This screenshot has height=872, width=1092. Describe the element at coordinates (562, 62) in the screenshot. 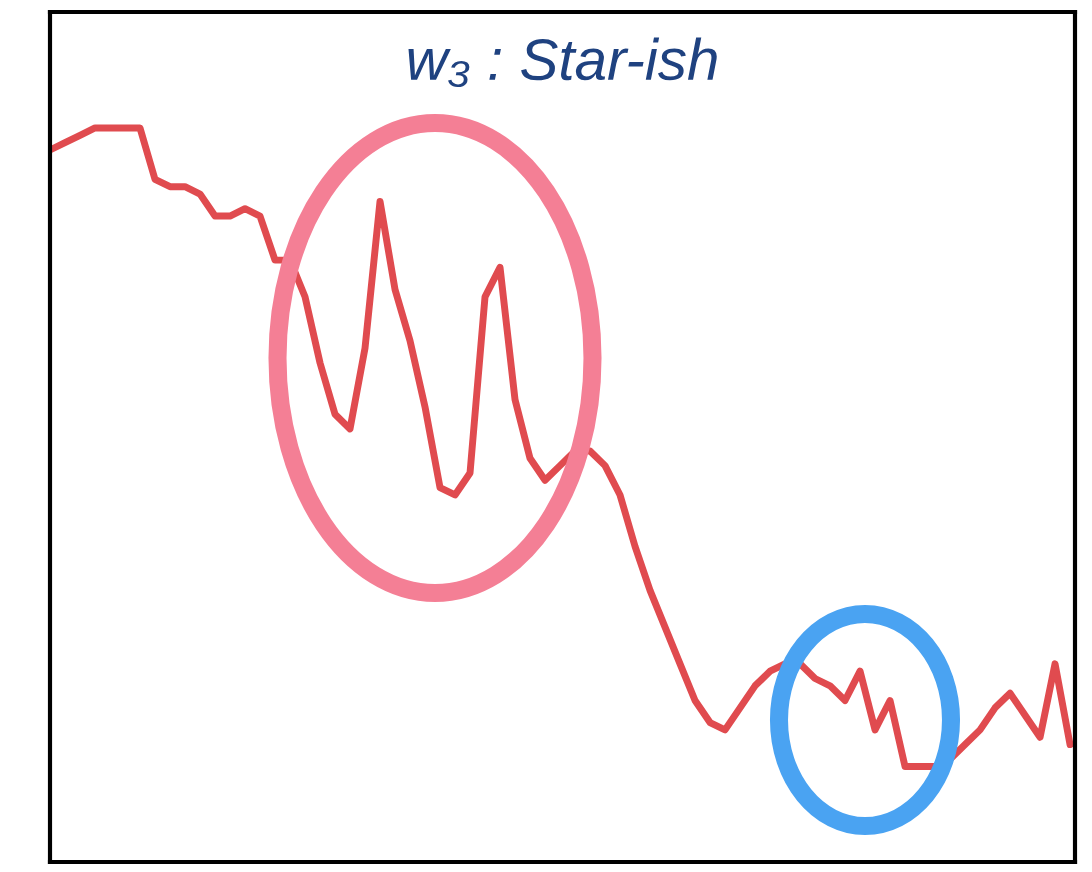

I see `chart-title: w₃ : Star-ish` at that location.